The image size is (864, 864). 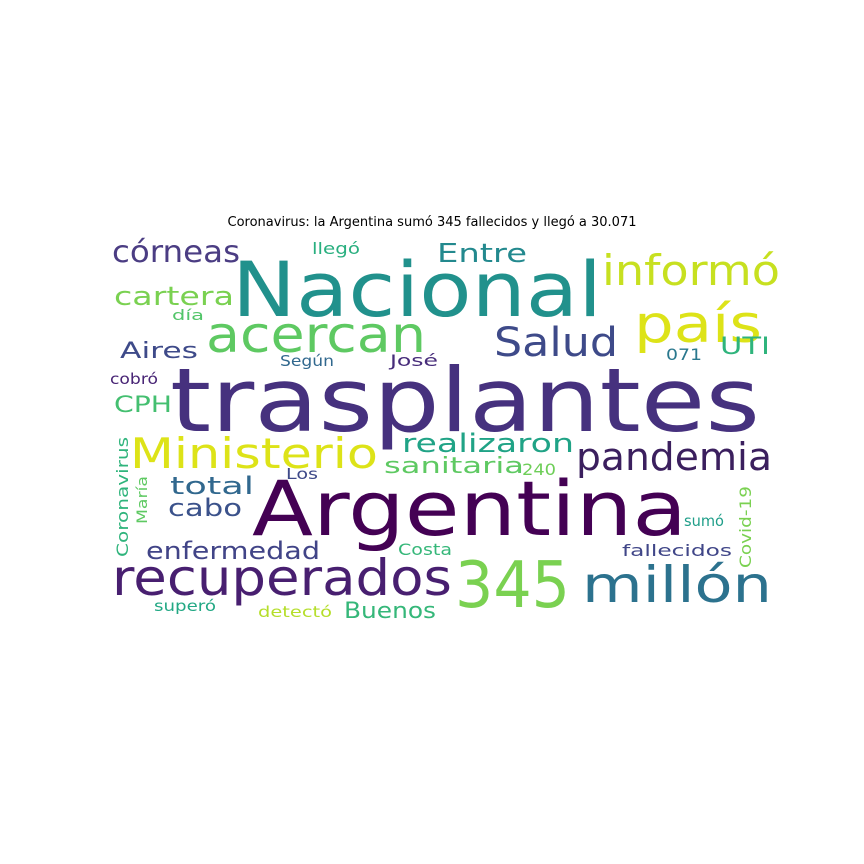 I want to click on word-240: 240, so click(x=539, y=469).